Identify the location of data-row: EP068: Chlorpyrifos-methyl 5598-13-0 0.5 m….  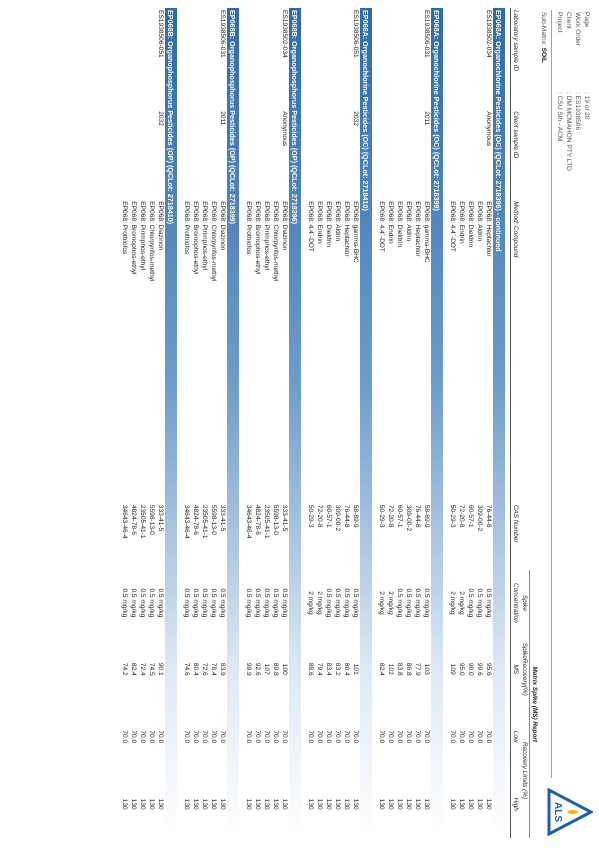
(275, 423).